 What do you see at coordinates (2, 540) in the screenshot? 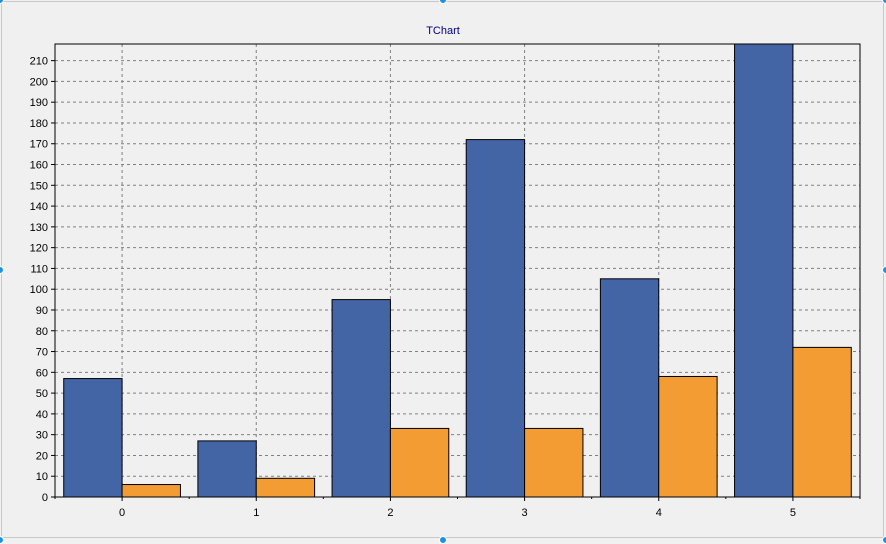
I see `resize-handle-bottom-left` at bounding box center [2, 540].